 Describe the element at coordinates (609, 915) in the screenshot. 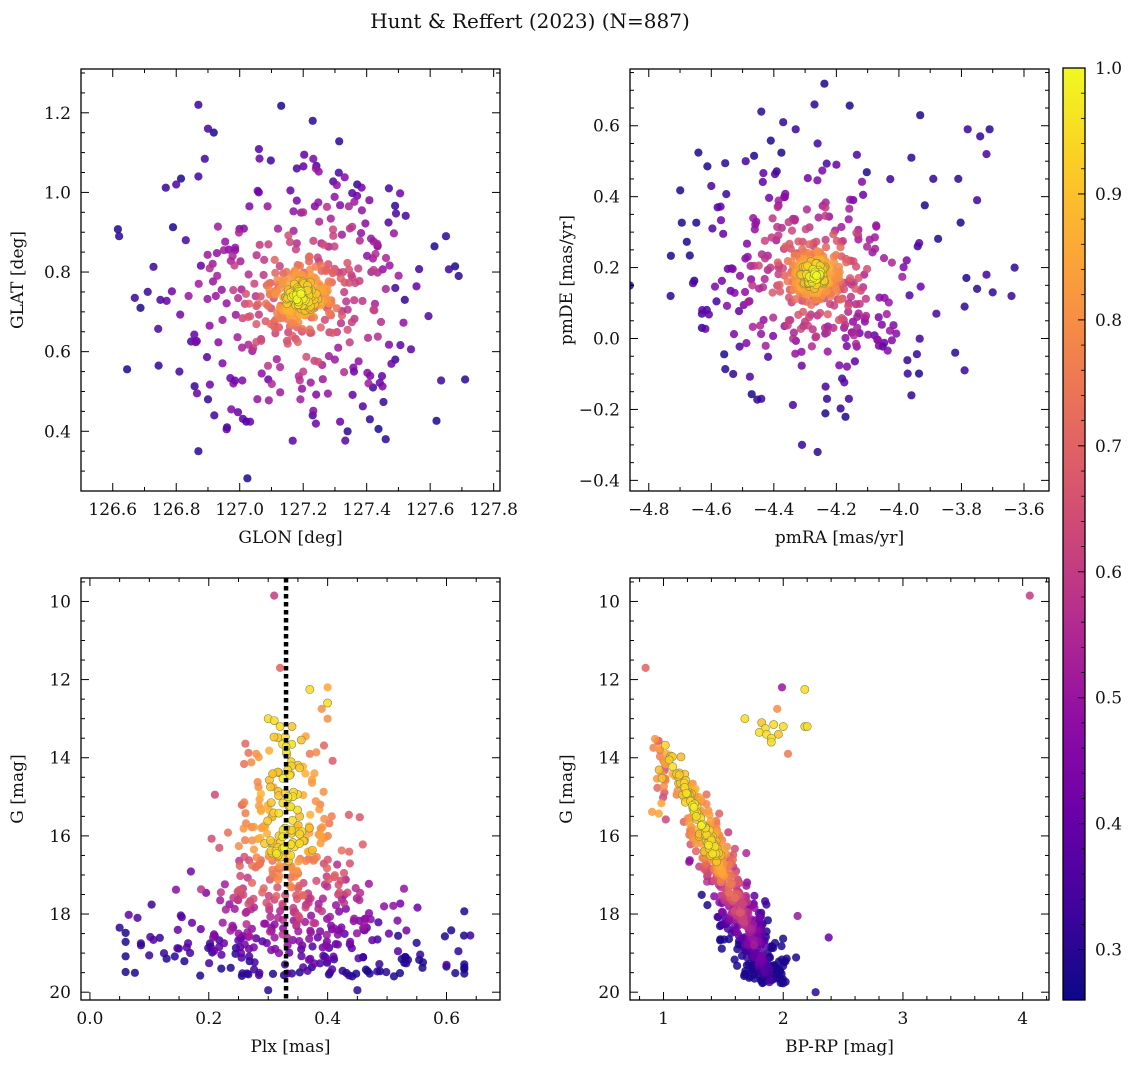

I see `y-tick-label: 18` at that location.